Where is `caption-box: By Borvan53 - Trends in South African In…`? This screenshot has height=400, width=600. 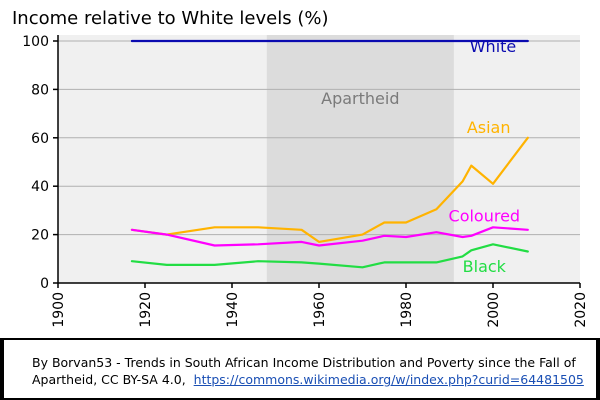
caption-box: By Borvan53 - Trends in South African In… is located at coordinates (300, 369).